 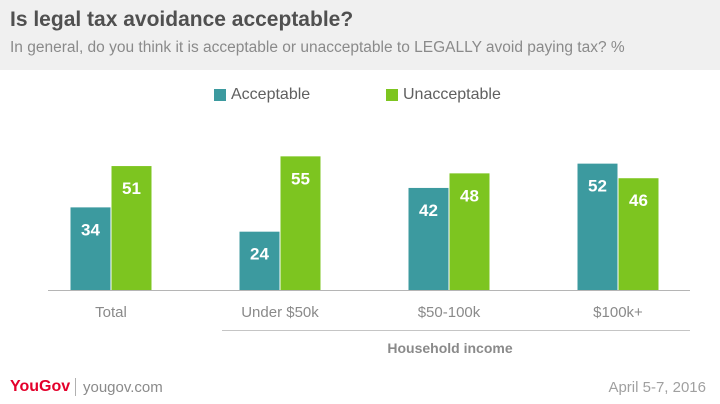 I want to click on legend-item-acceptable: Acceptable, so click(x=262, y=95).